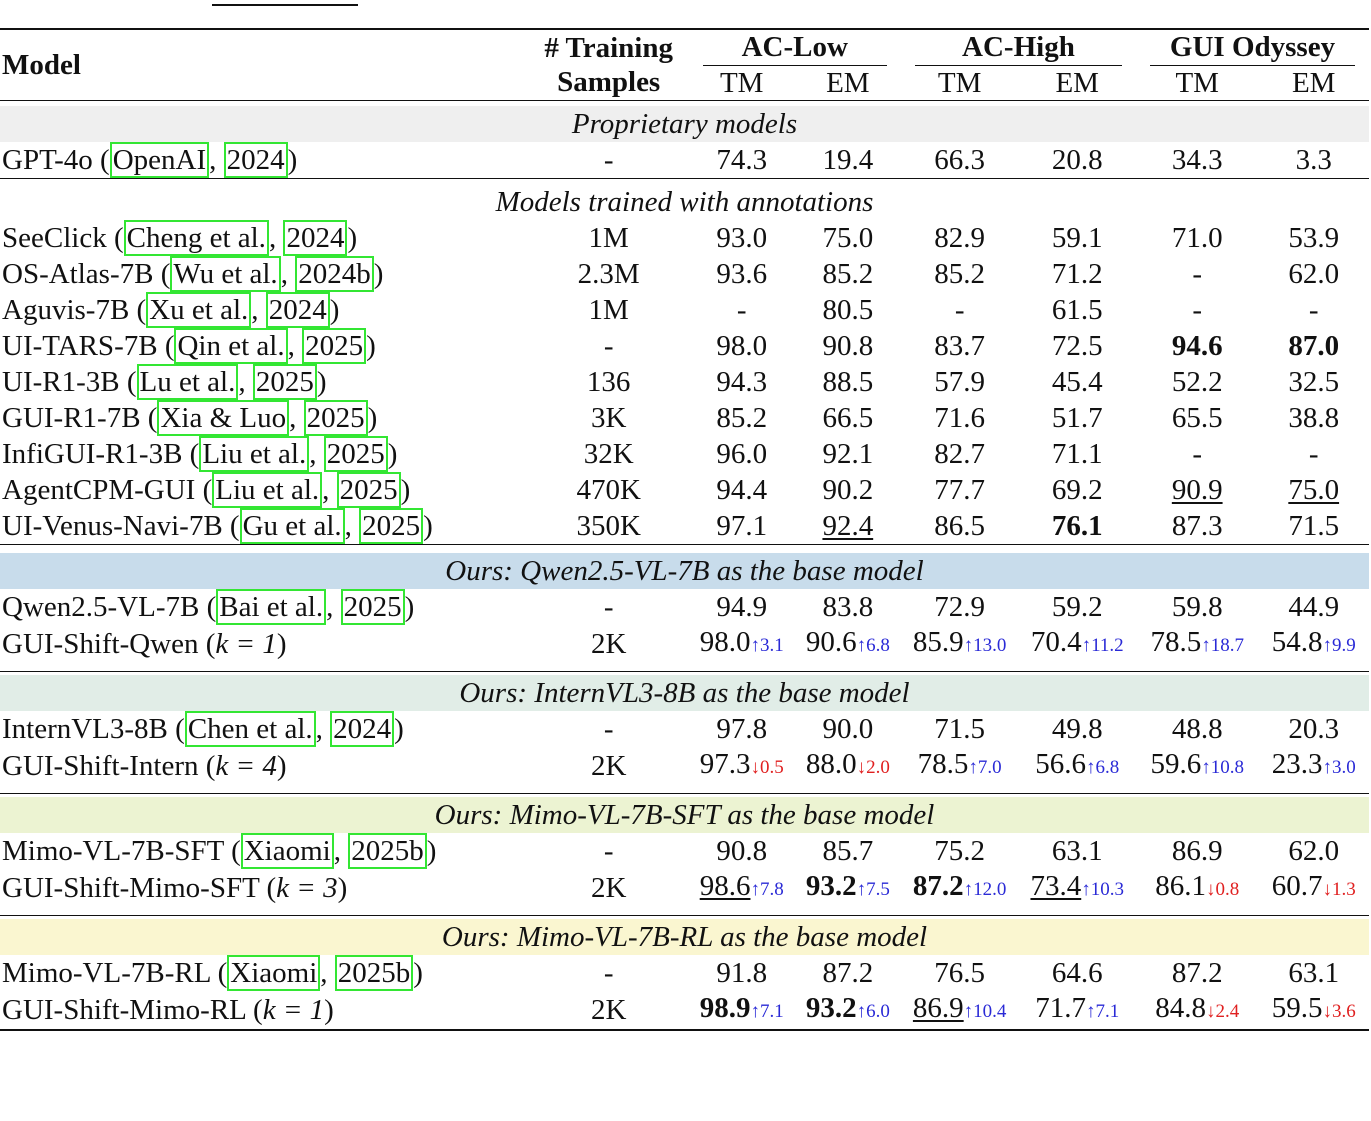 This screenshot has width=1371, height=1121. Describe the element at coordinates (848, 729) in the screenshot. I see `value-cell: 90.0` at that location.